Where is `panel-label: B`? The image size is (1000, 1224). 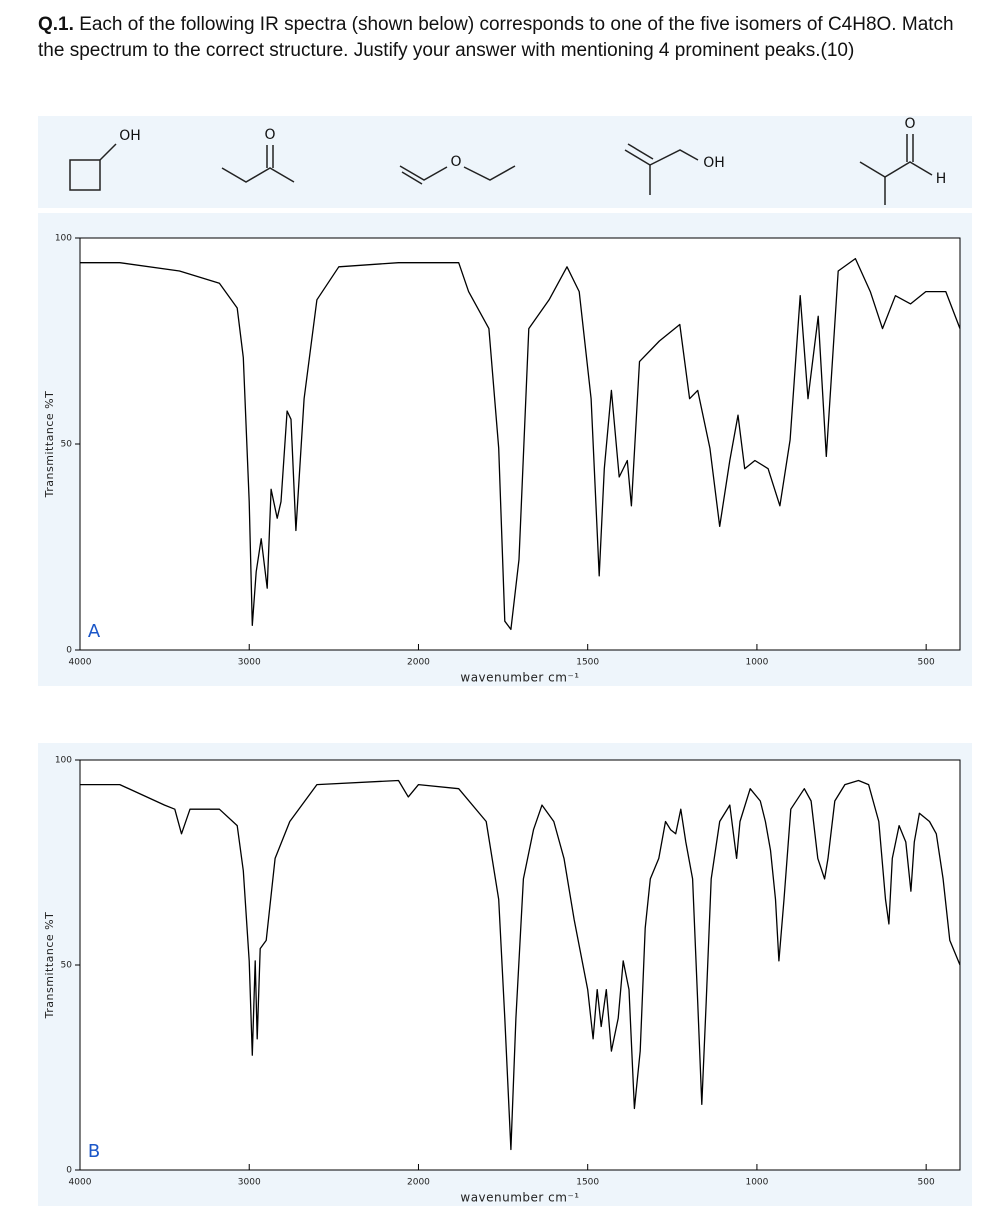
panel-label: B is located at coordinates (94, 1151).